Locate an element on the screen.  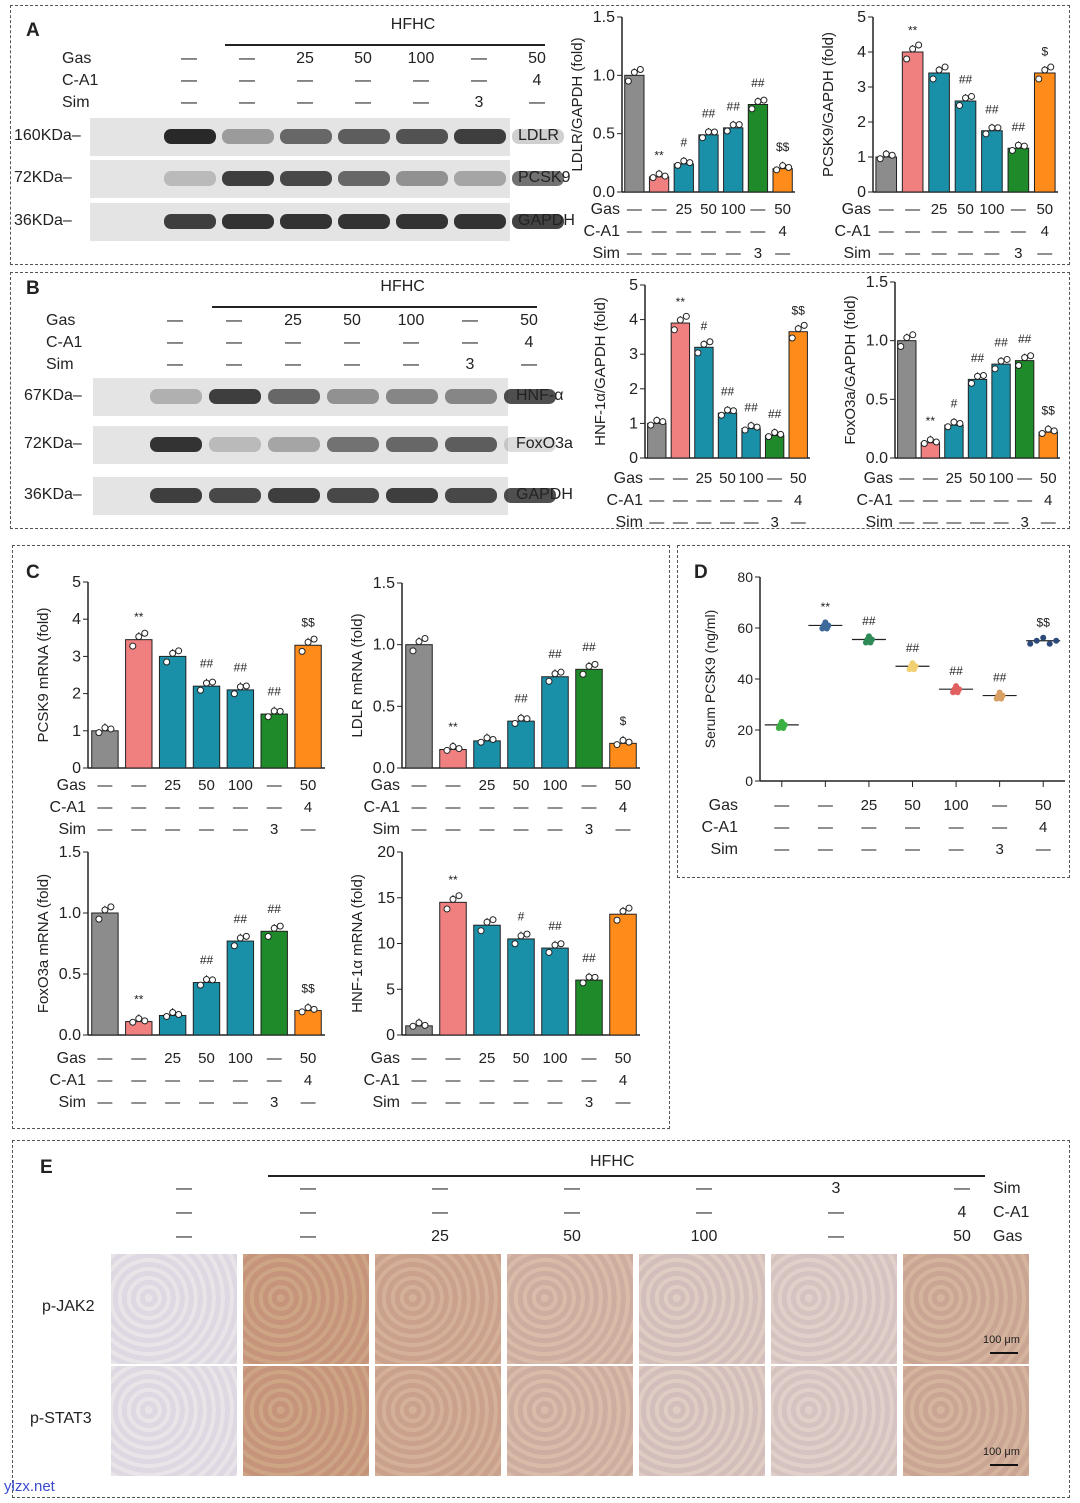
panel-d is located at coordinates (873, 711).